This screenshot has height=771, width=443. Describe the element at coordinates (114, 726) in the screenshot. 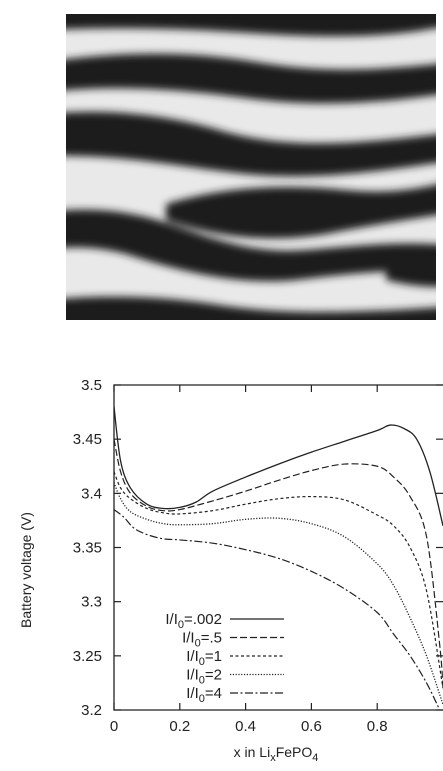

I see `x-tick-label: 0` at that location.